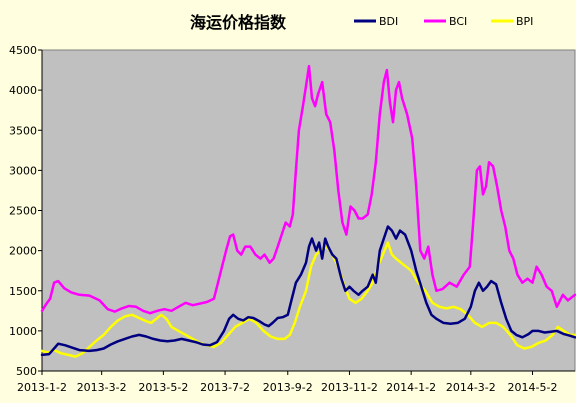  Describe the element at coordinates (23, 130) in the screenshot. I see `y-tick-label: 3500` at that location.